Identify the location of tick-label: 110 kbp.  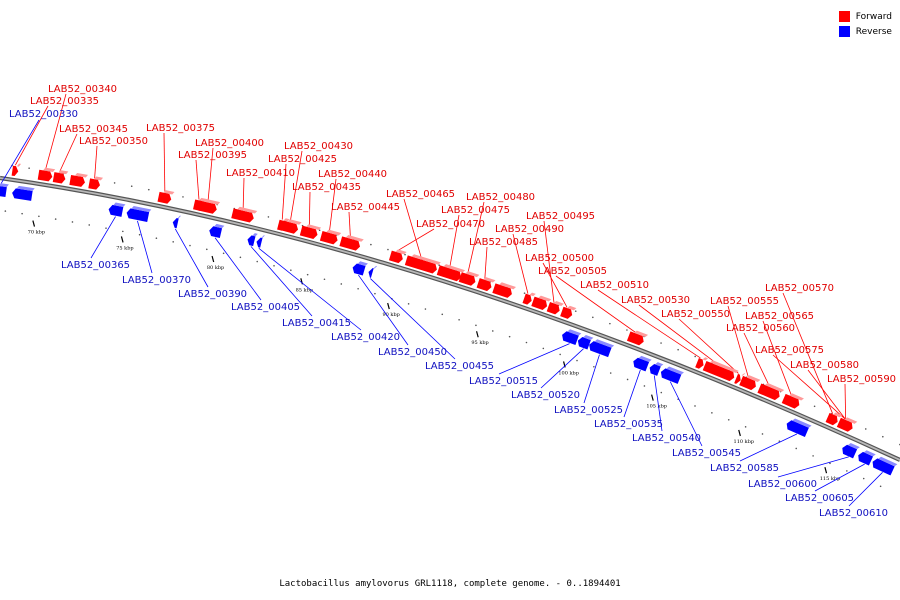
(744, 442).